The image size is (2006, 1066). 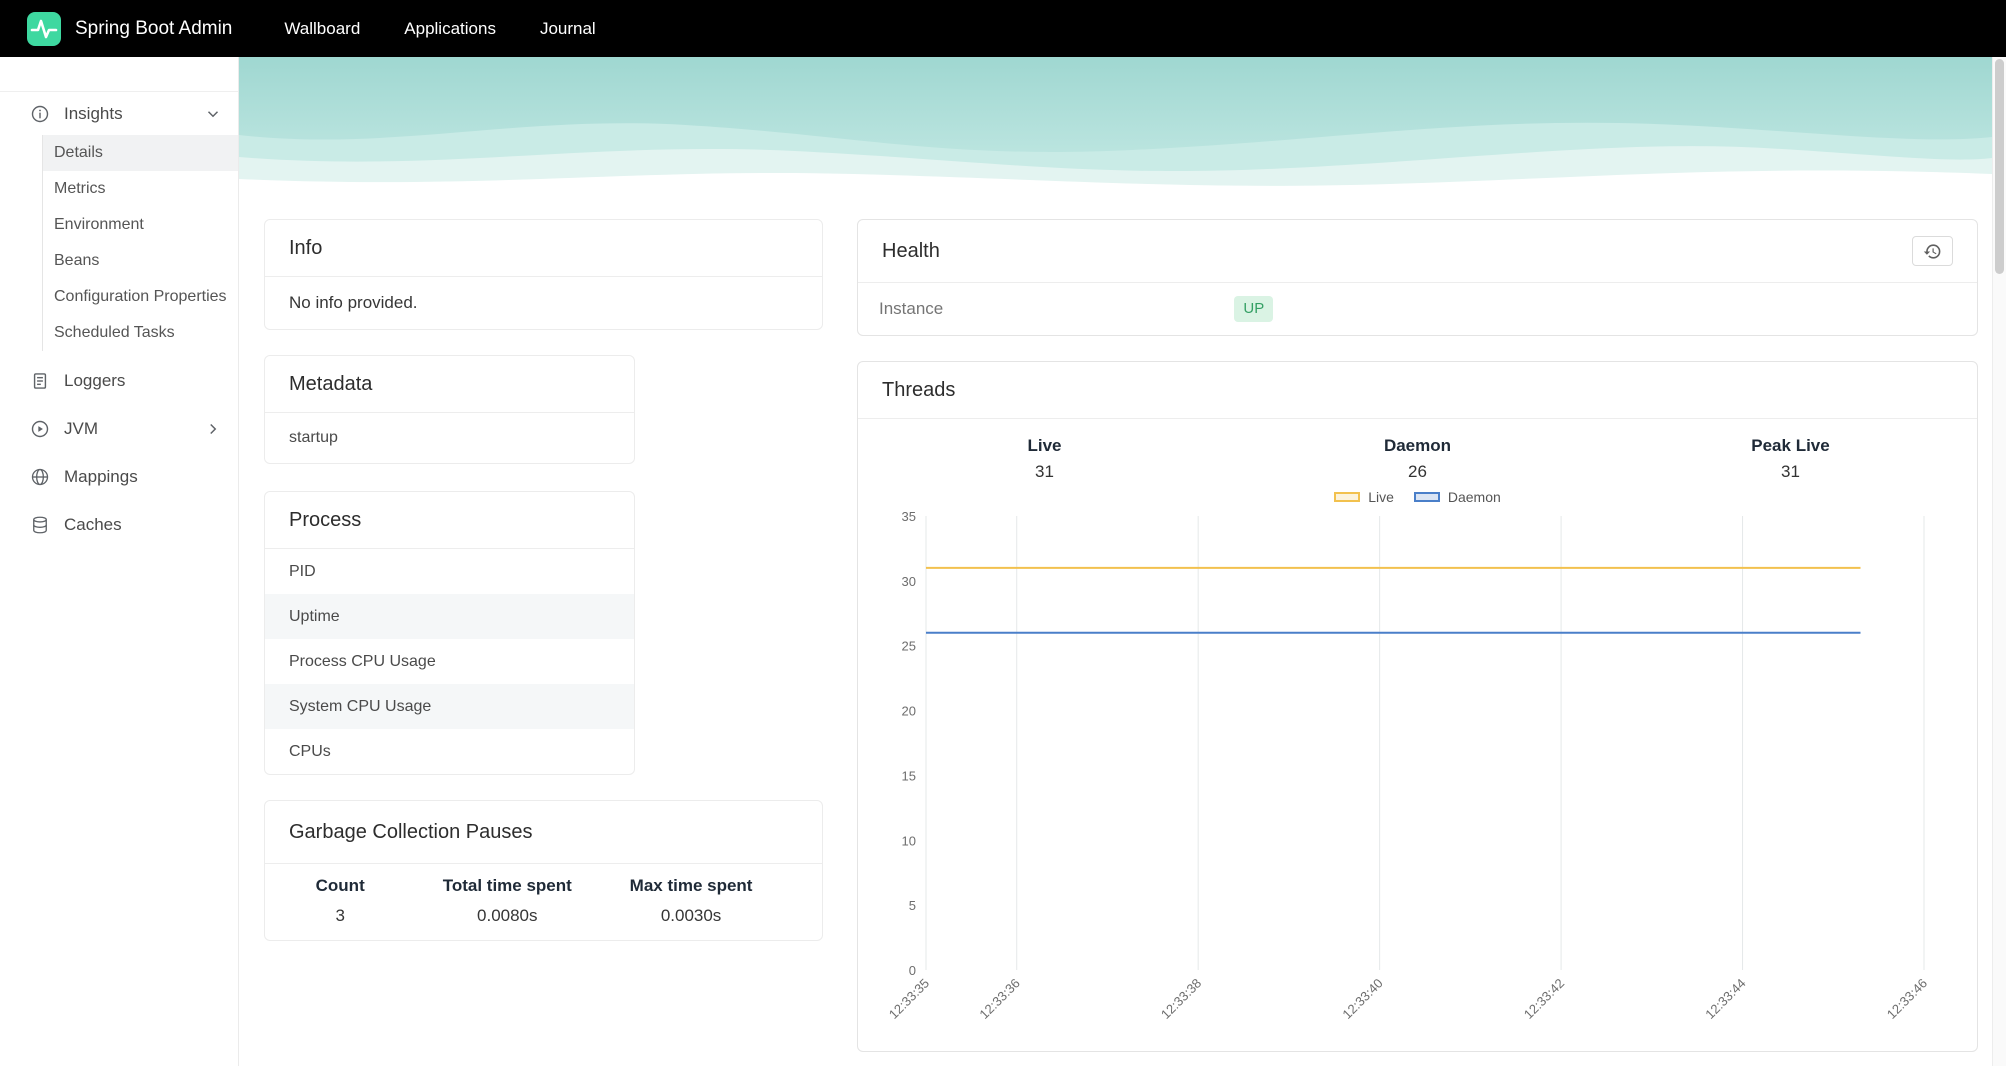 What do you see at coordinates (40, 114) in the screenshot?
I see `info-circle-icon` at bounding box center [40, 114].